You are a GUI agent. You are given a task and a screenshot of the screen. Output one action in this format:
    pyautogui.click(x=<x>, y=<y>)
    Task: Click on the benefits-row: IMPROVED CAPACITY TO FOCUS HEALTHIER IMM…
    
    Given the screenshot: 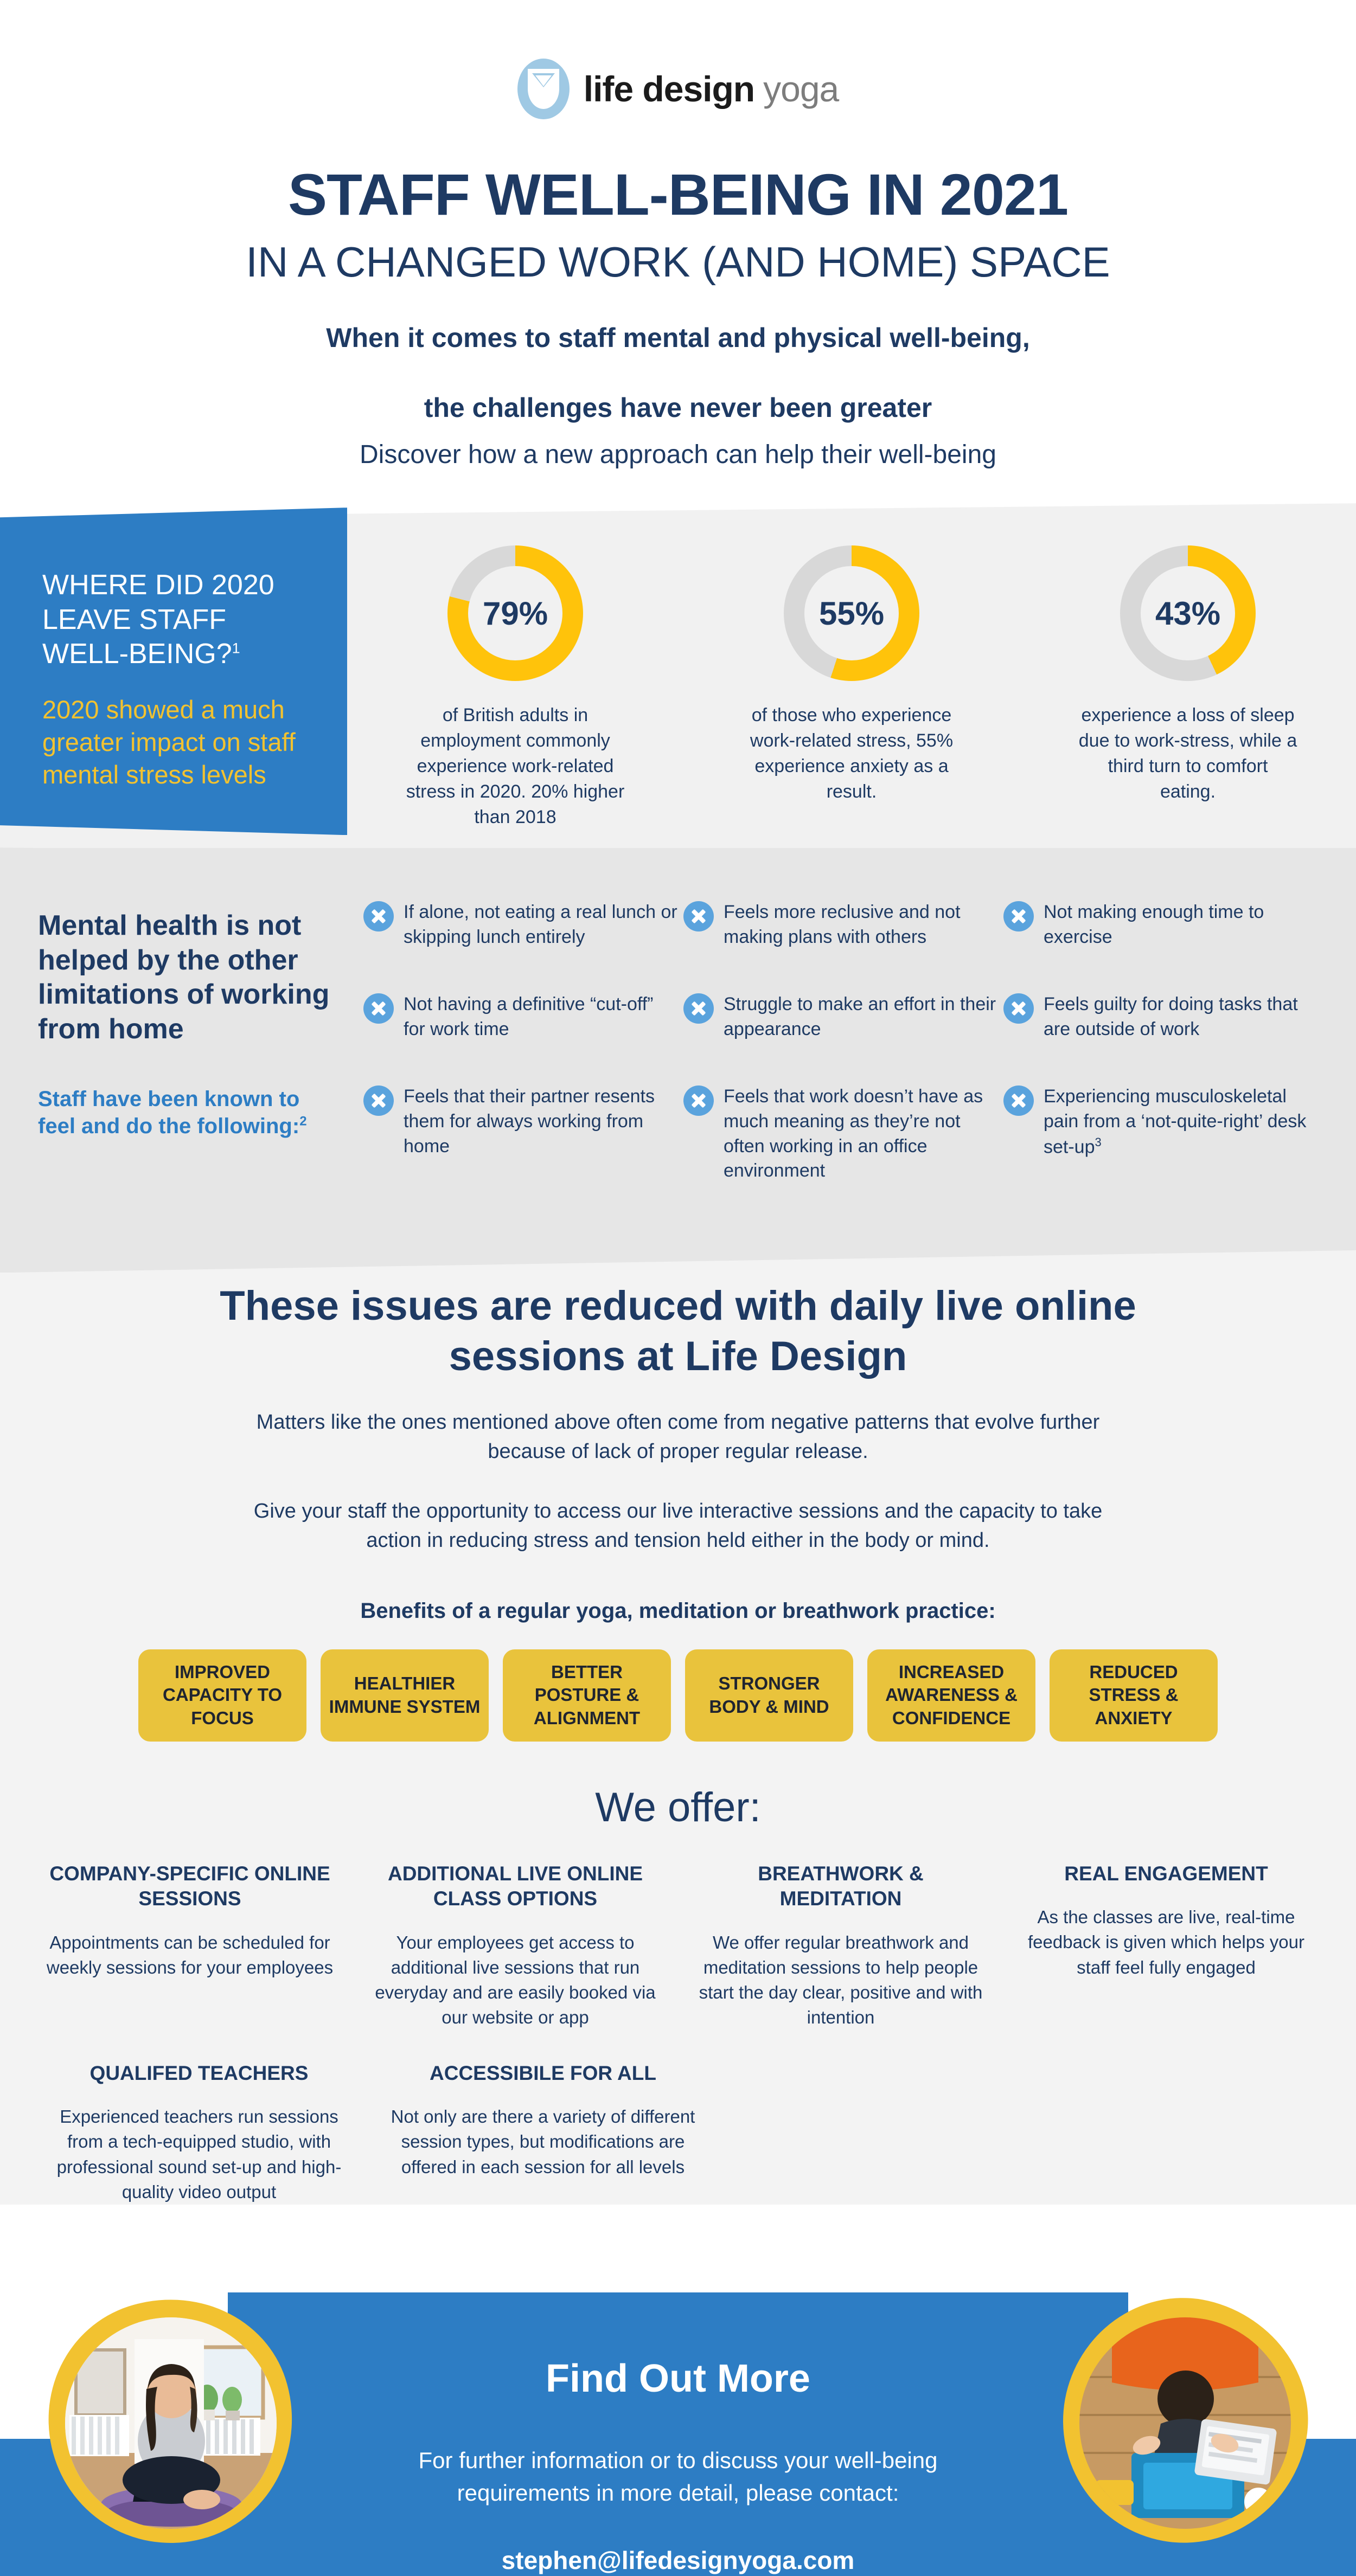 What is the action you would take?
    pyautogui.click(x=678, y=1696)
    